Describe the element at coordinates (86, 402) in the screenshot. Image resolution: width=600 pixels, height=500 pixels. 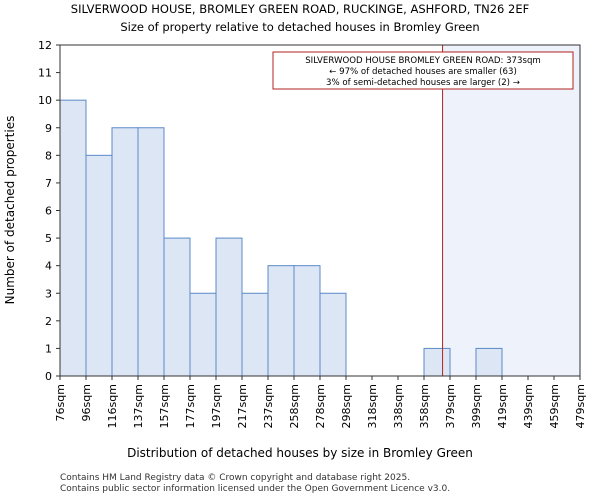
I see `x-tick-label: 96sqm` at that location.